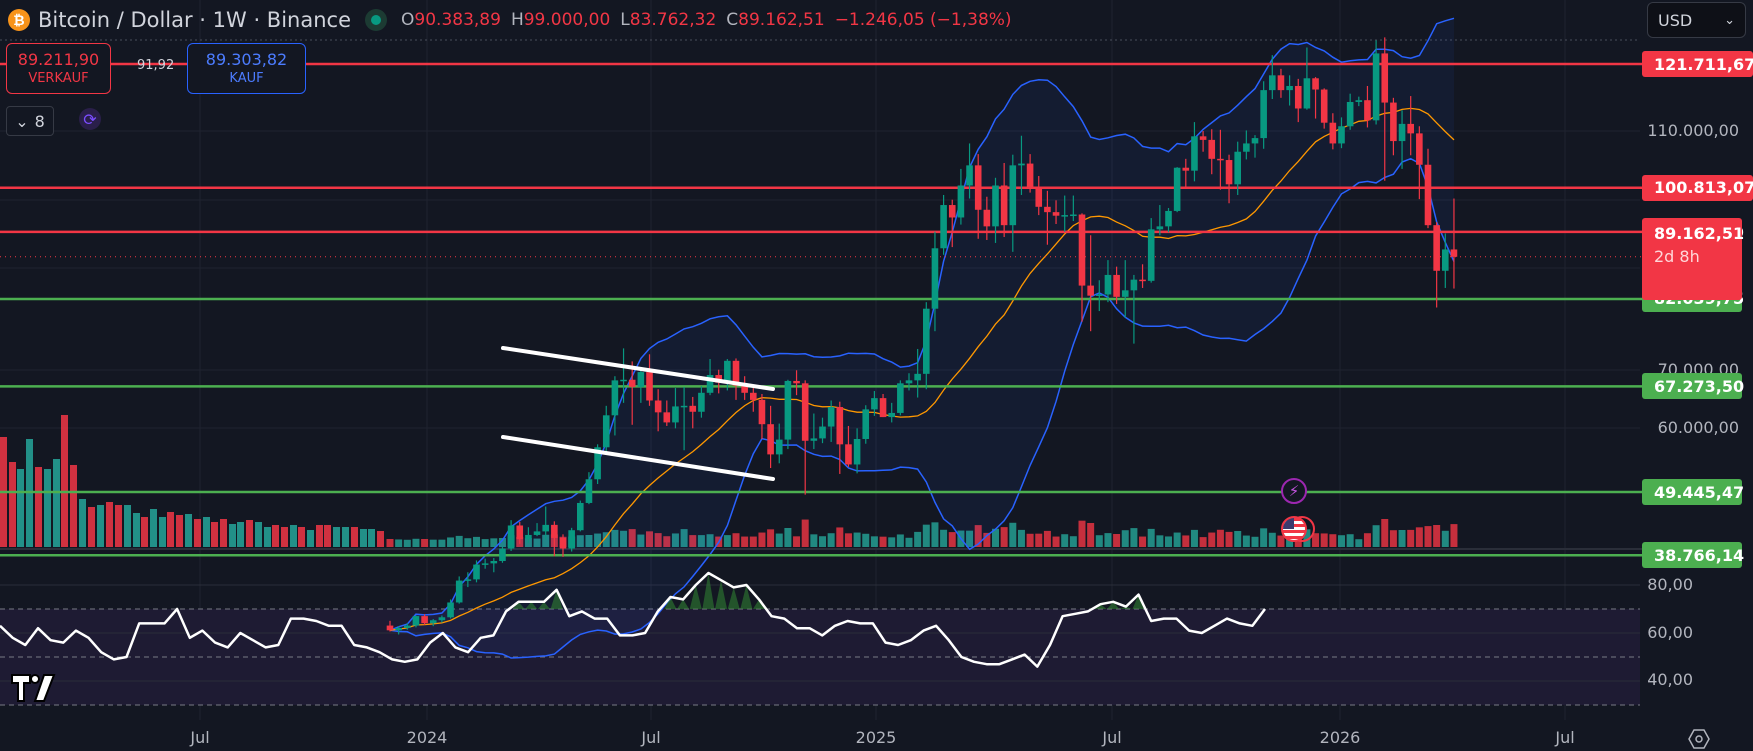 The width and height of the screenshot is (1753, 751). I want to click on lightning-icon: ⚡, so click(1294, 491).